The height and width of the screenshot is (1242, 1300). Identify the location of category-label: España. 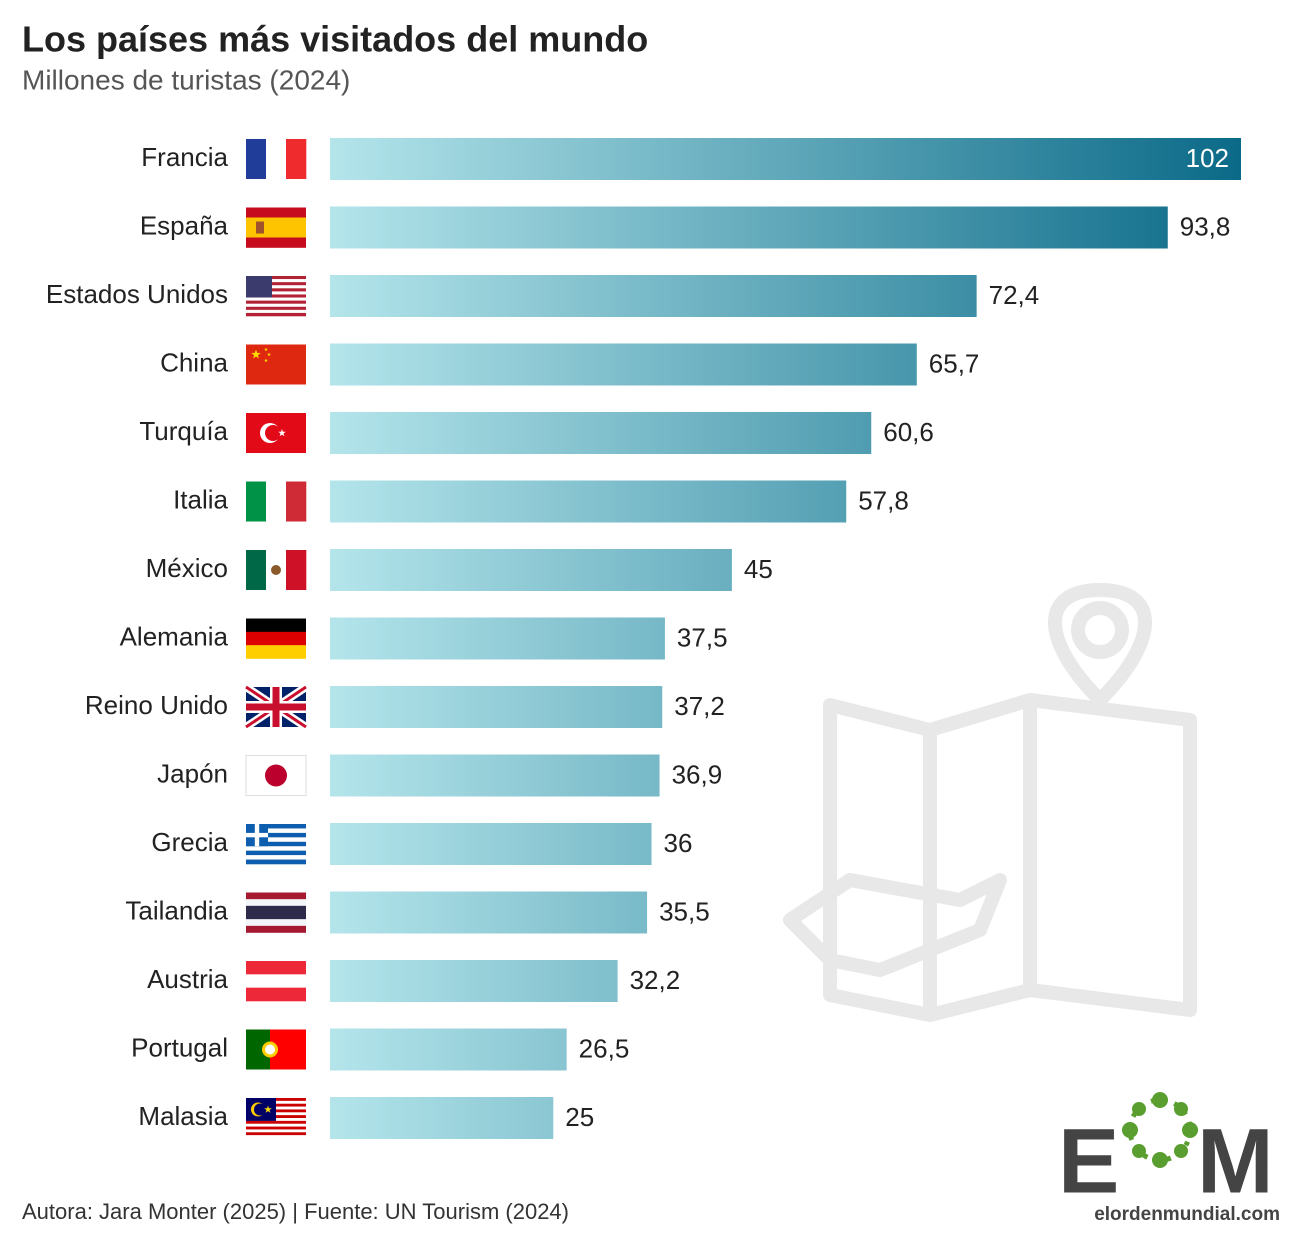
(184, 225).